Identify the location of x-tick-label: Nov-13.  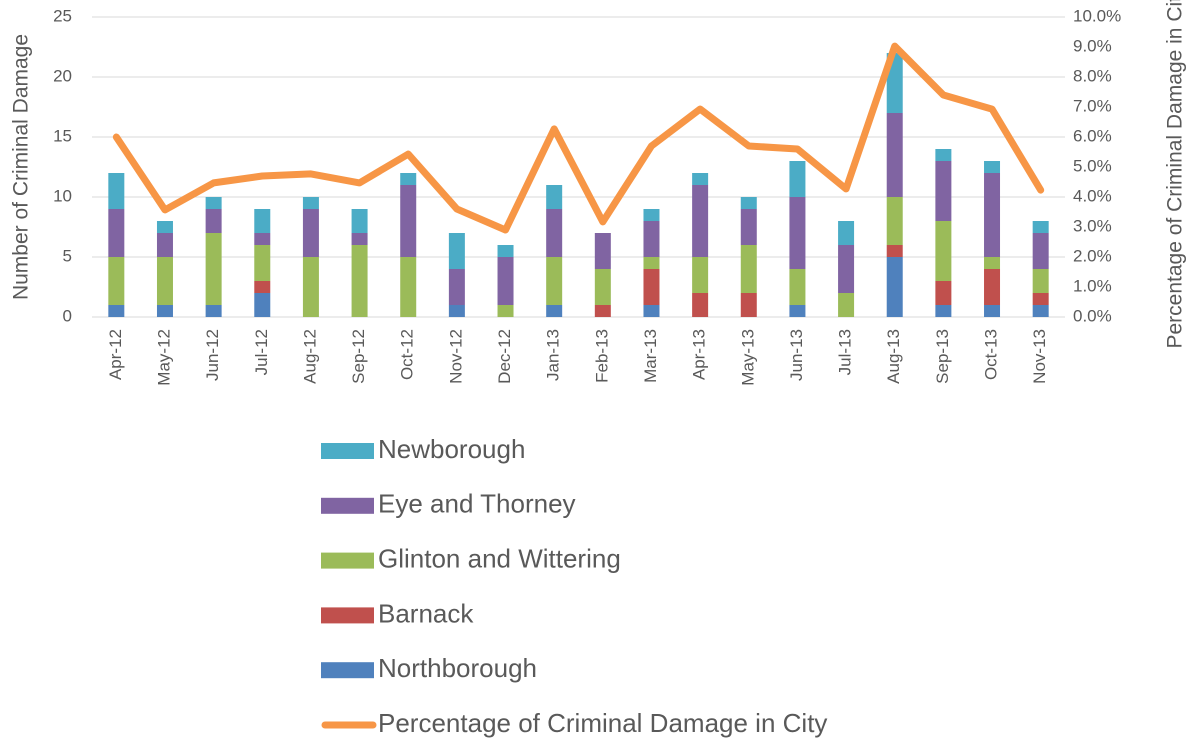
(1039, 356).